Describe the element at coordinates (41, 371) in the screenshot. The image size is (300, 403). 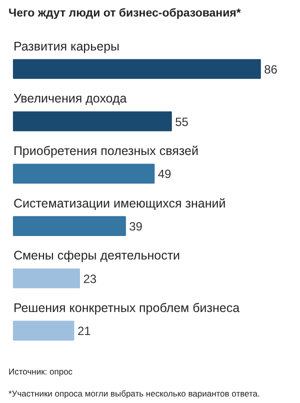
I see `text: Источник: опрос` at that location.